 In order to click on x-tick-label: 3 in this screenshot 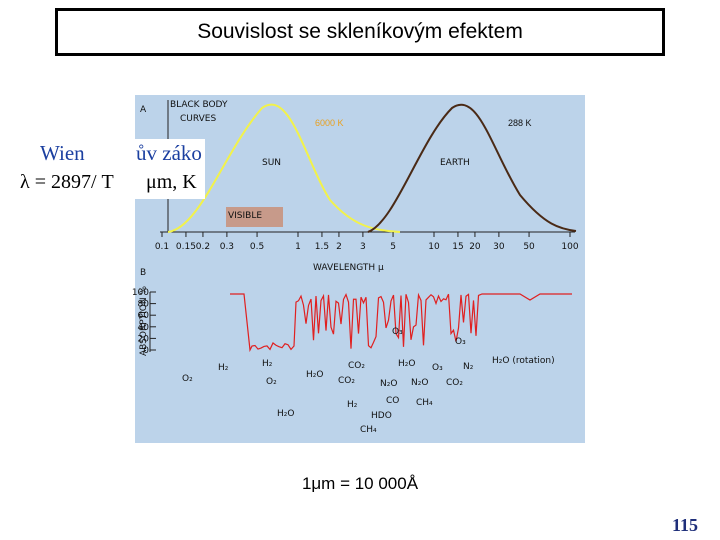, I will do `click(363, 247)`.